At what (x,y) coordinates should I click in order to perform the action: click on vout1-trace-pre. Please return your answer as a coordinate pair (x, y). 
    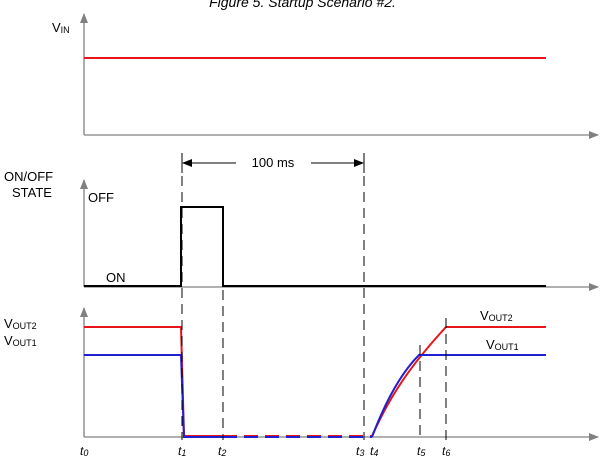
    Looking at the image, I should click on (153, 396).